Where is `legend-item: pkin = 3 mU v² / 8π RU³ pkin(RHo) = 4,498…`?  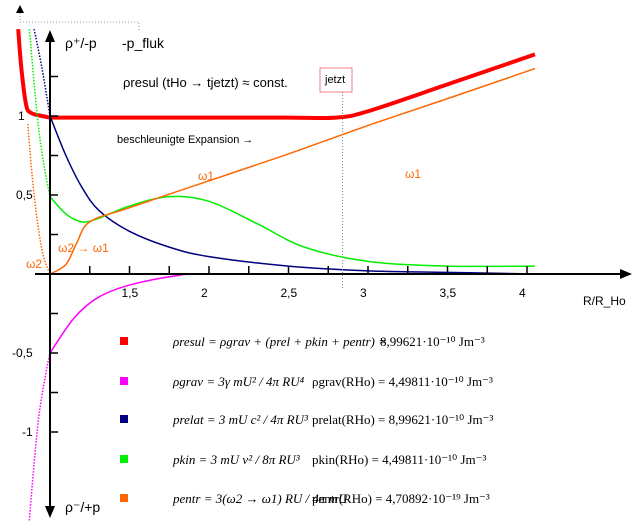 legend-item: pkin = 3 mU v² / 8π RU³ pkin(RHo) = 4,498… is located at coordinates (303, 459).